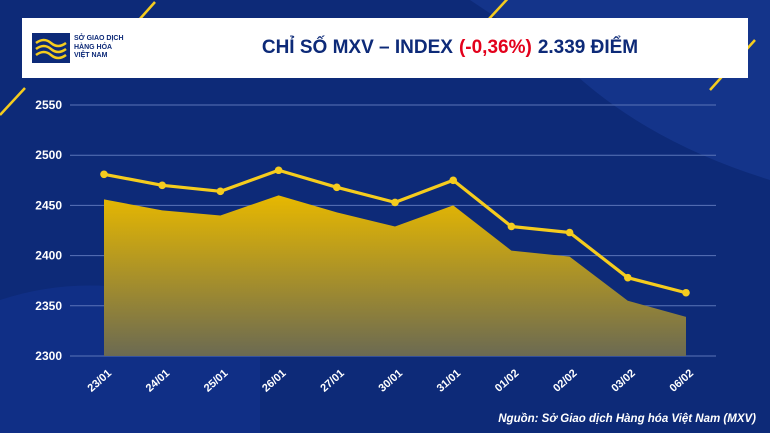 Image resolution: width=770 pixels, height=433 pixels. What do you see at coordinates (449, 380) in the screenshot?
I see `x-tick-label: 31/01` at bounding box center [449, 380].